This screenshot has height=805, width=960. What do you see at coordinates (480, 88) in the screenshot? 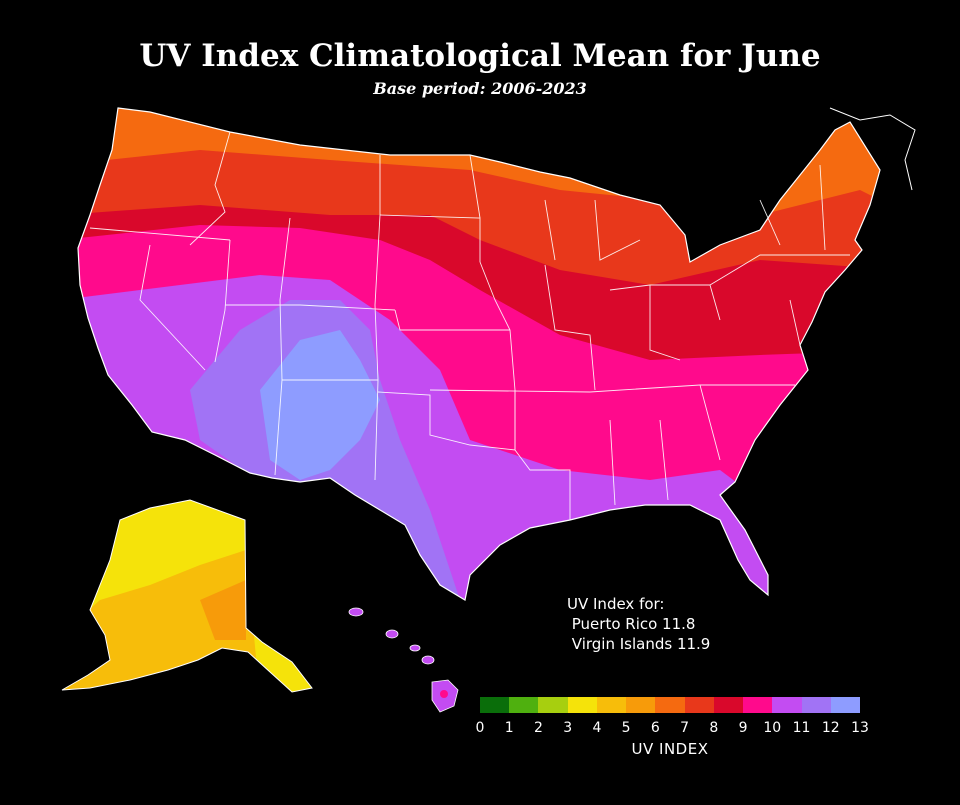
I see `map-subtitle: Base period: 2006-2023` at bounding box center [480, 88].